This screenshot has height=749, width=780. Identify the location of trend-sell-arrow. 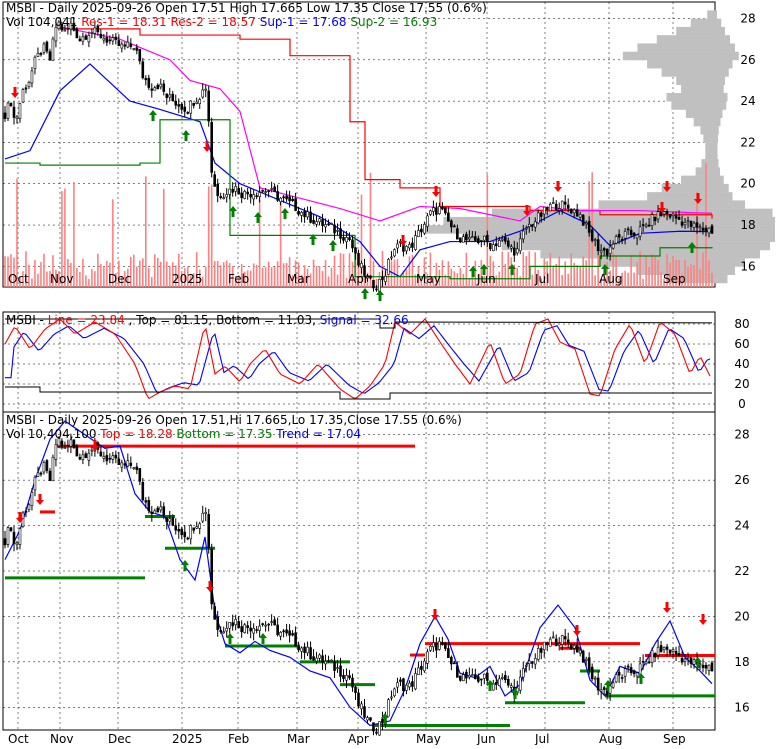
(95, 445).